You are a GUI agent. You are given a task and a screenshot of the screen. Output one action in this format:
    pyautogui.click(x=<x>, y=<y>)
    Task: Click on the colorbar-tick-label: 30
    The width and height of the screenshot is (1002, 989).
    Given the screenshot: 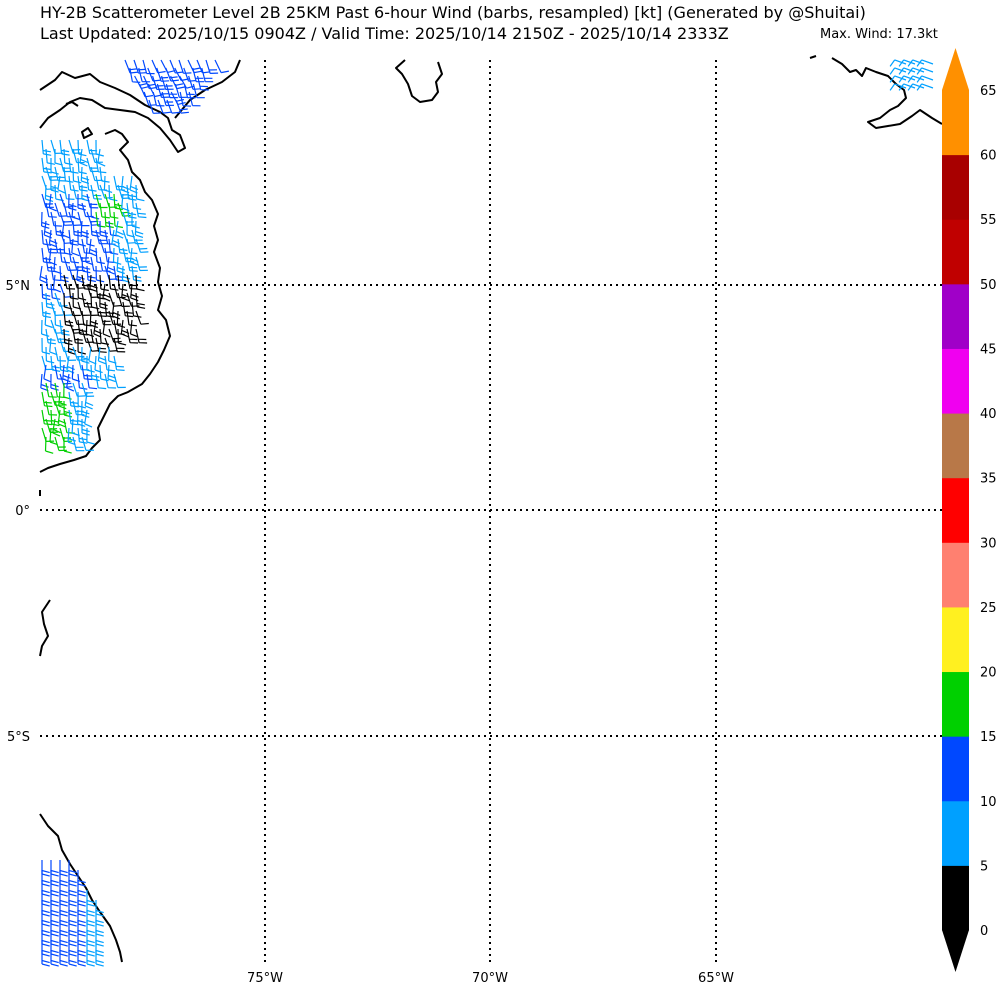 What is the action you would take?
    pyautogui.click(x=988, y=543)
    